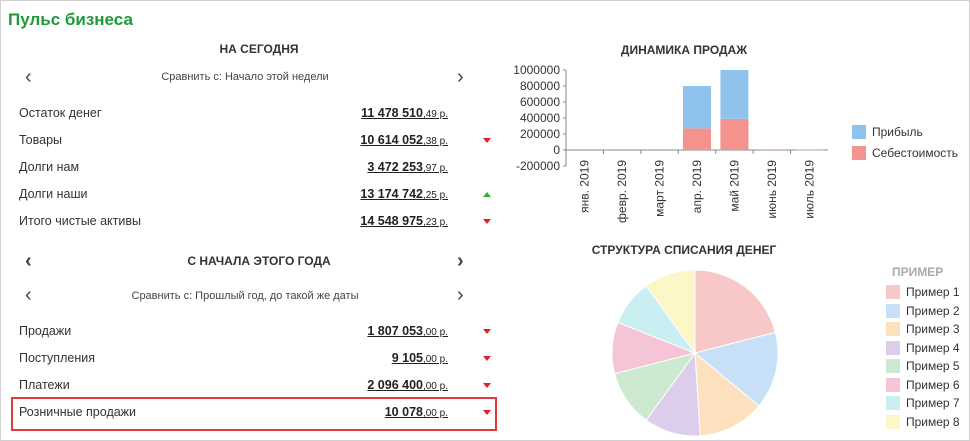  Describe the element at coordinates (80, 221) in the screenshot. I see `today-row-label: Итого чистые активы` at that location.